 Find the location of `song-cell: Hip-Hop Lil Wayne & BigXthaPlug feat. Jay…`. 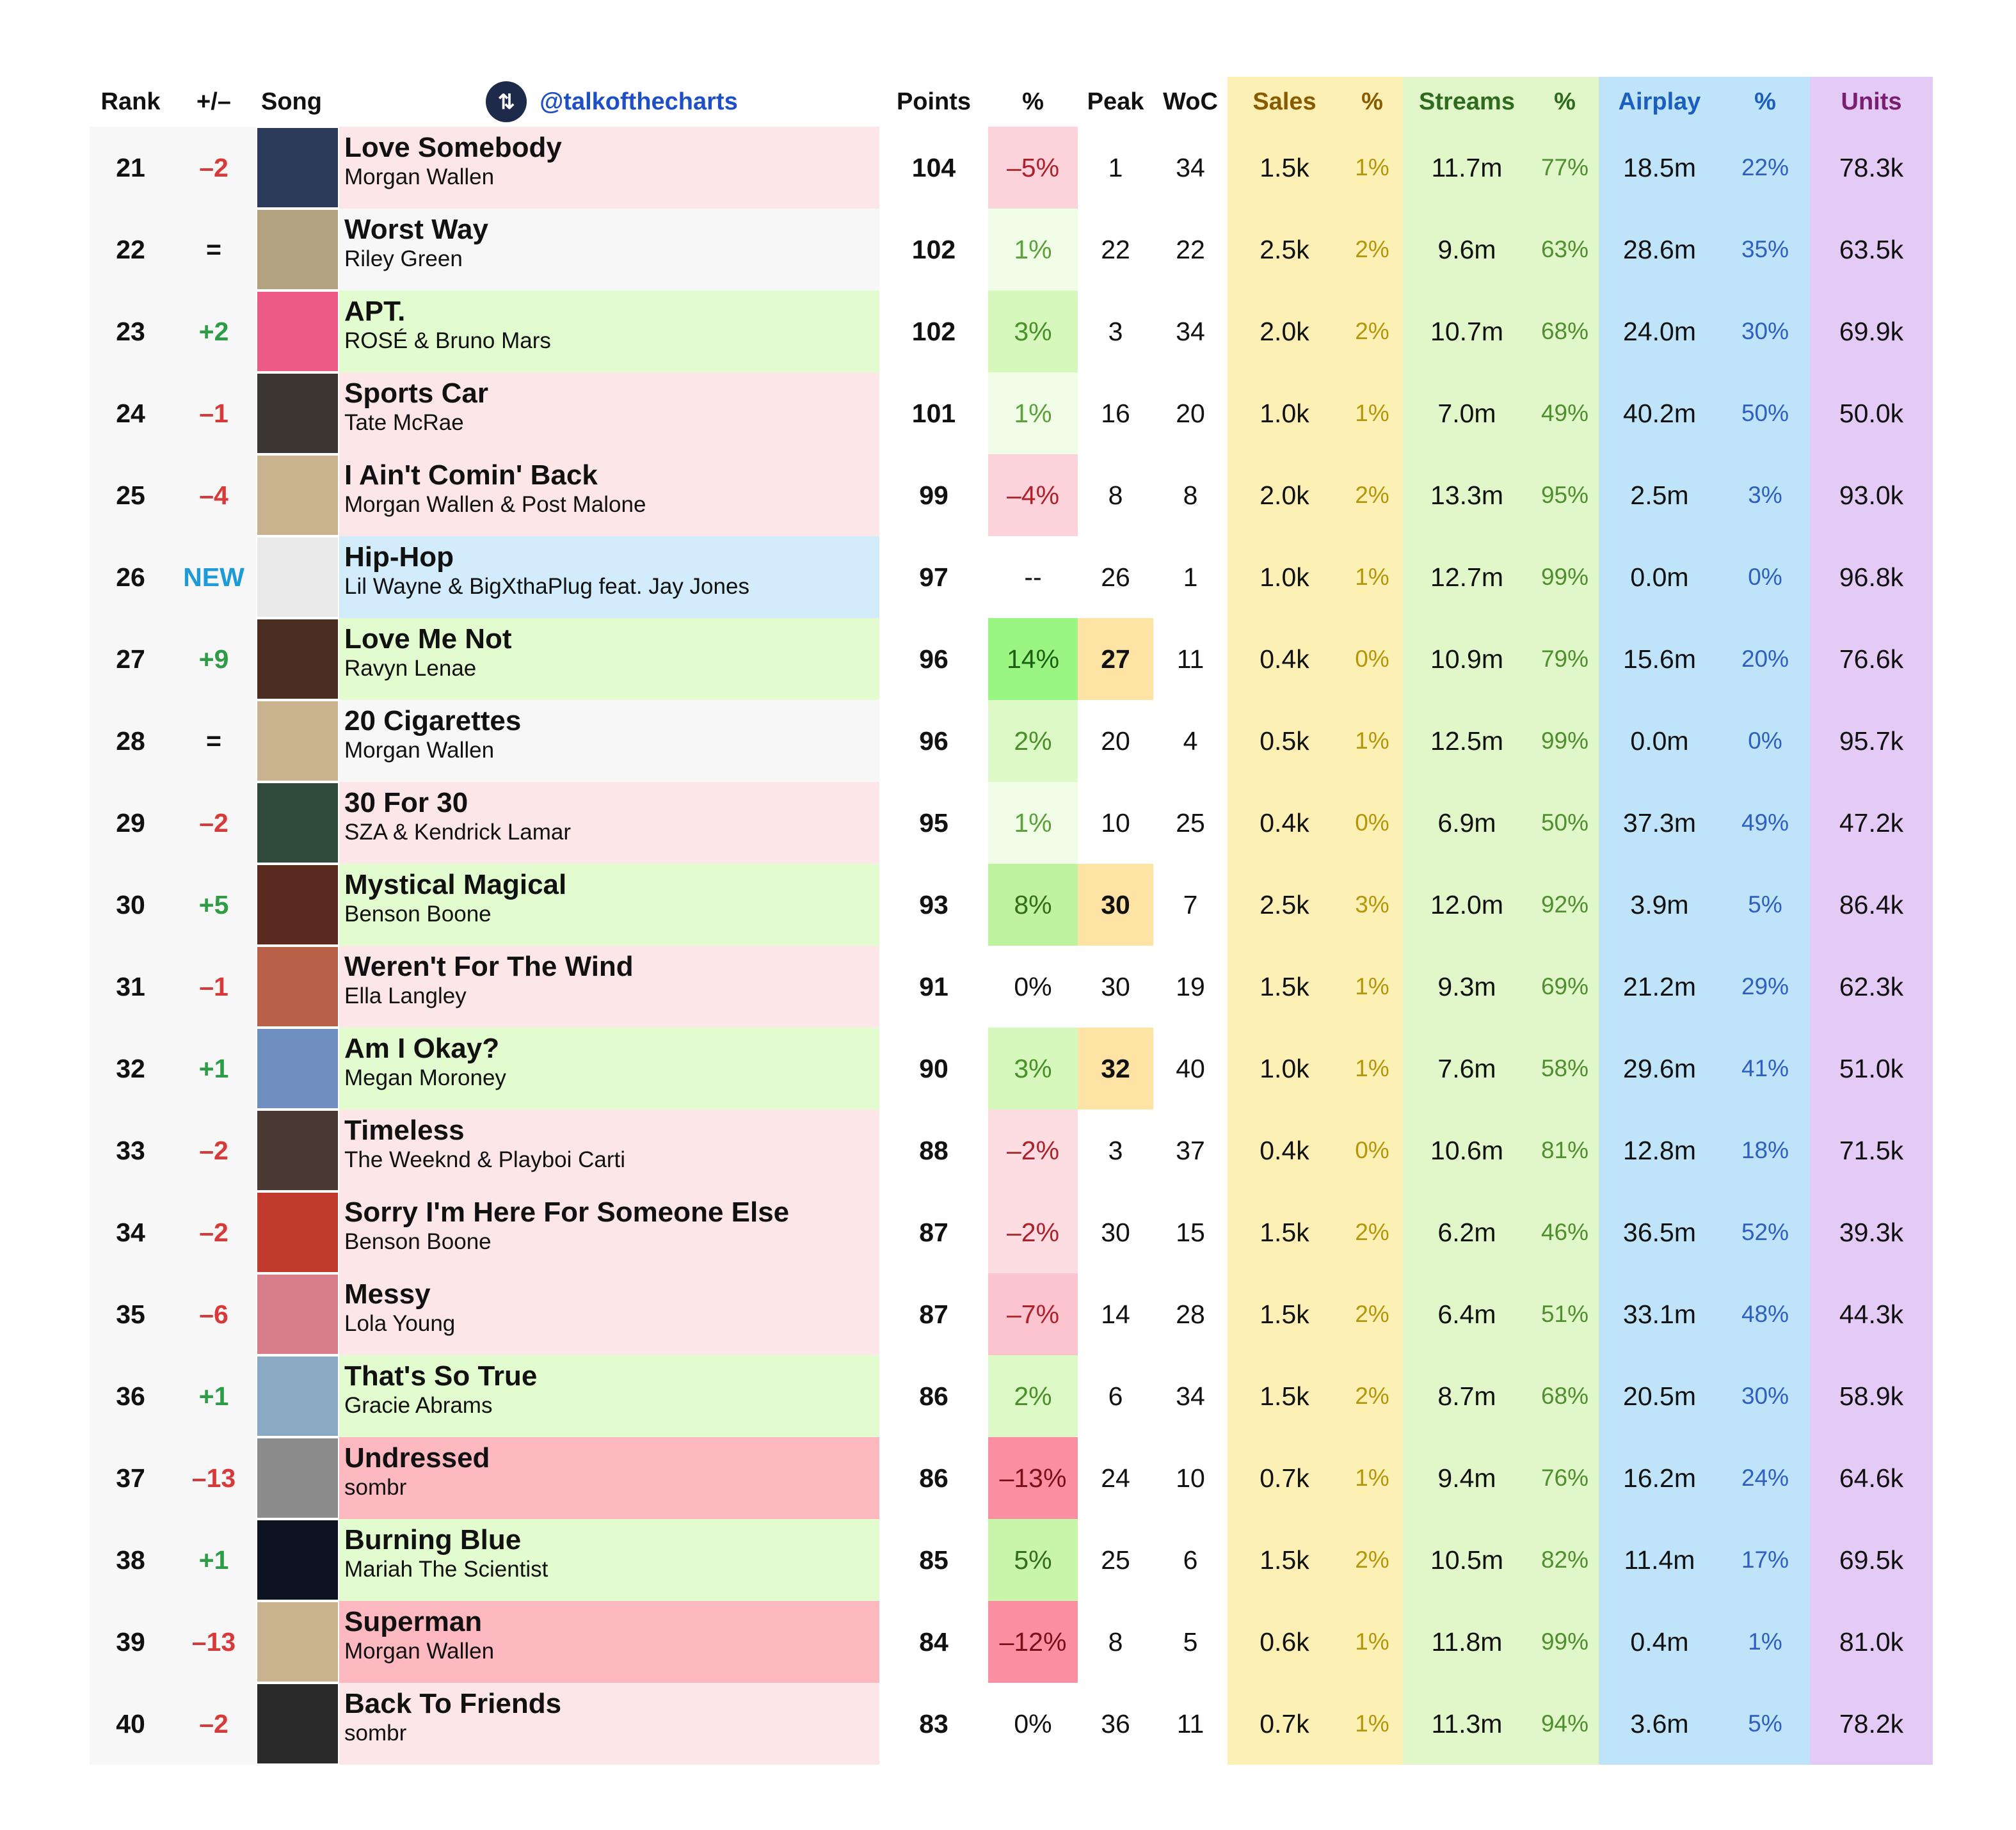

song-cell: Hip-Hop Lil Wayne & BigXthaPlug feat. Jay… is located at coordinates (609, 577).